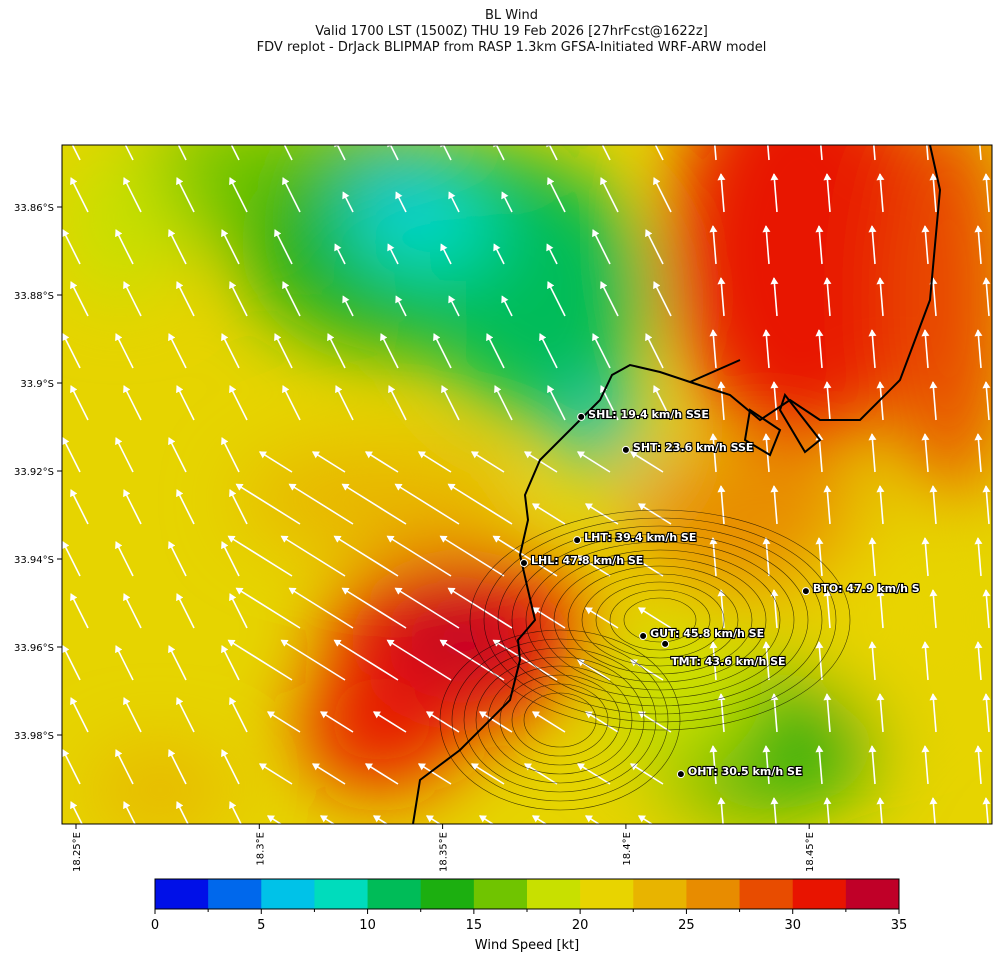 The height and width of the screenshot is (962, 1001). Describe the element at coordinates (37, 384) in the screenshot. I see `lat-tick-label: 33.9°S` at that location.